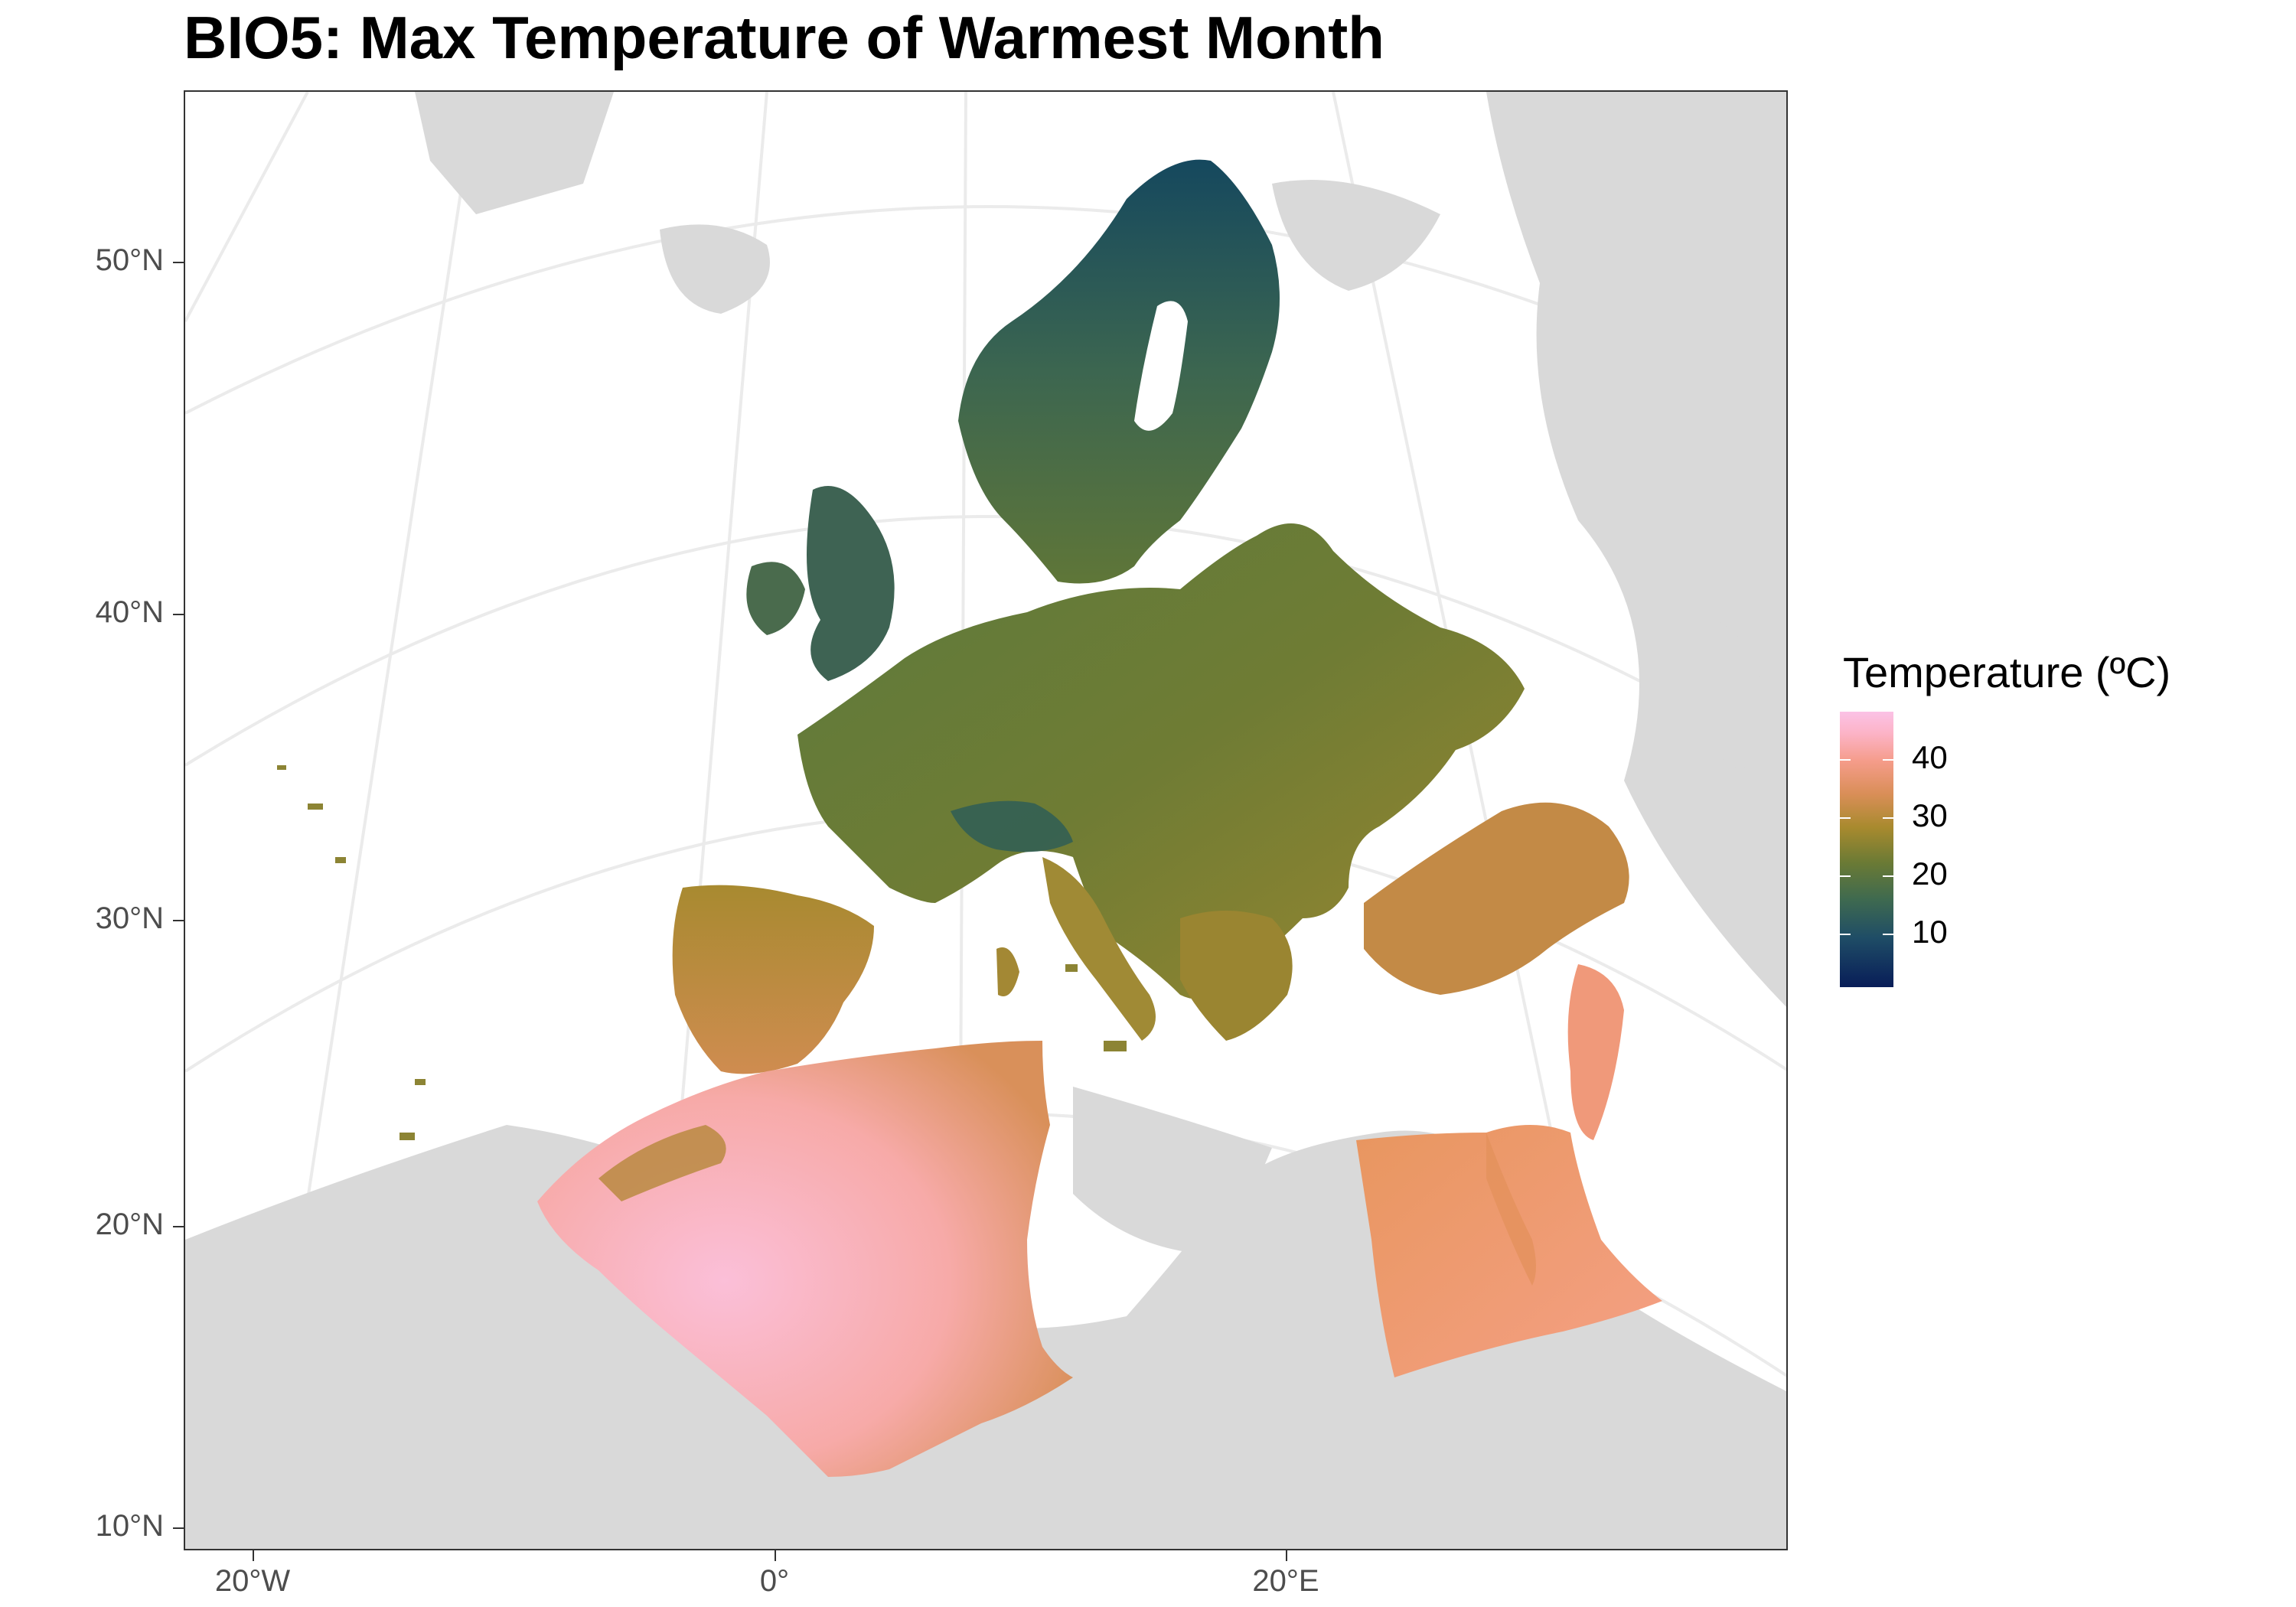  Describe the element at coordinates (1930, 874) in the screenshot. I see `legend-label-20: 20` at that location.